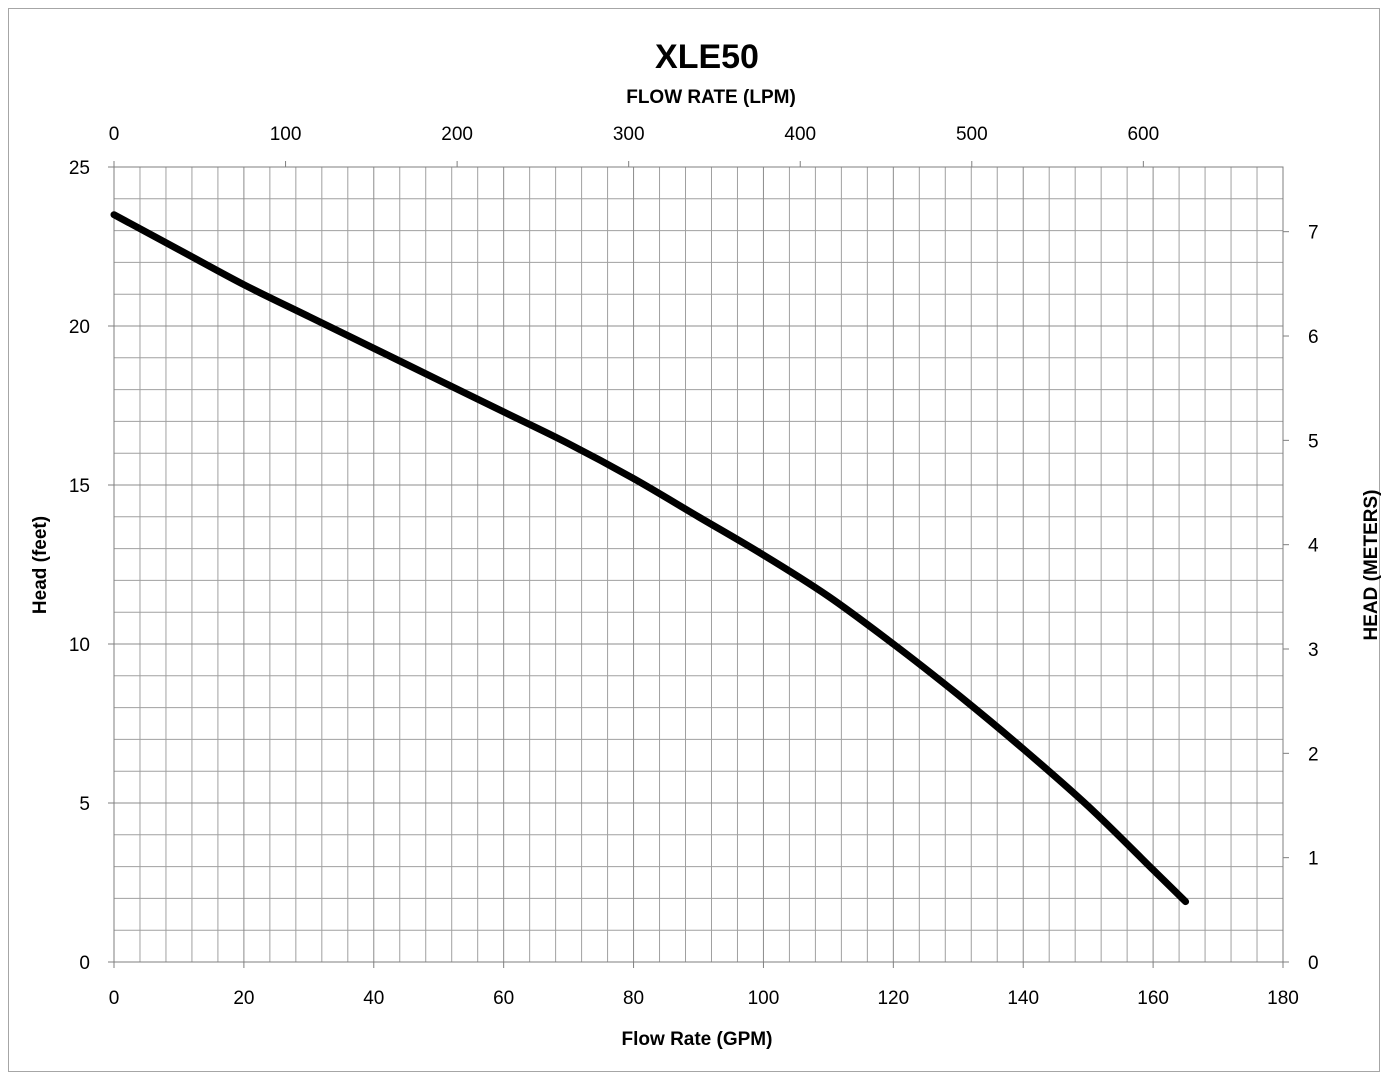 This screenshot has height=1080, width=1388. What do you see at coordinates (40, 565) in the screenshot?
I see `y-axis-title: Head (feet)` at bounding box center [40, 565].